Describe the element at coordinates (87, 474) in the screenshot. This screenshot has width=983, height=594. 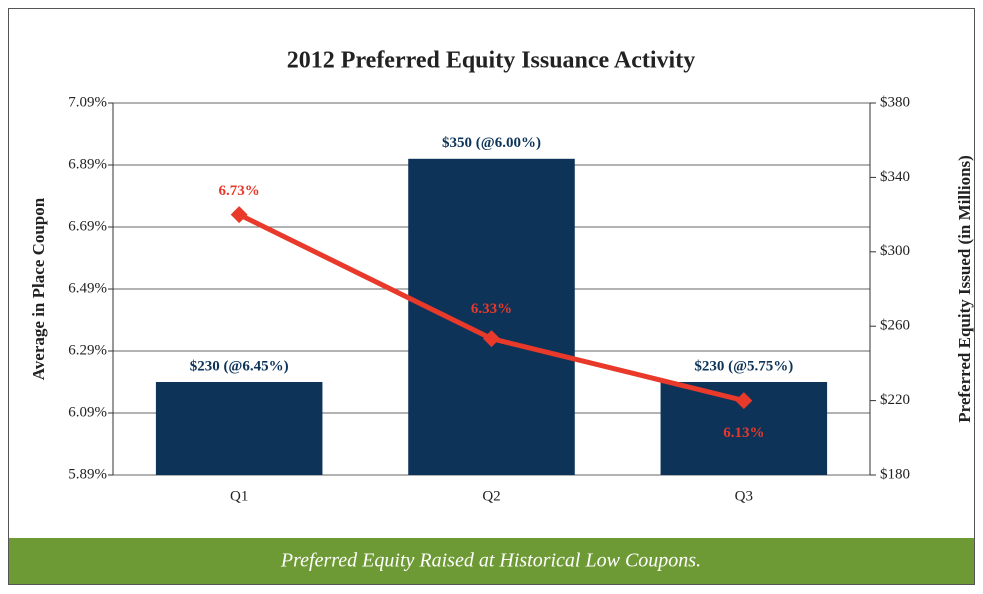
I see `y-tick-label: 5.89%` at that location.